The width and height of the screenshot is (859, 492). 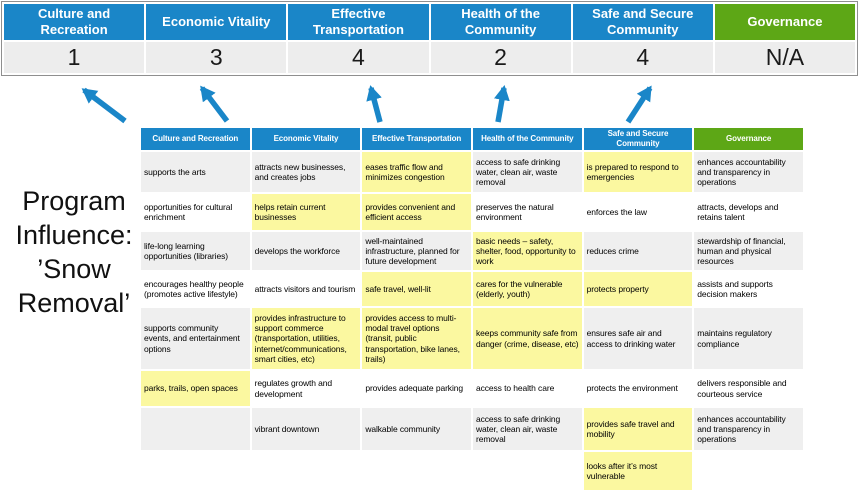 I want to click on matrix-cell-highlighted: parks, trails, open spaces, so click(x=195, y=388).